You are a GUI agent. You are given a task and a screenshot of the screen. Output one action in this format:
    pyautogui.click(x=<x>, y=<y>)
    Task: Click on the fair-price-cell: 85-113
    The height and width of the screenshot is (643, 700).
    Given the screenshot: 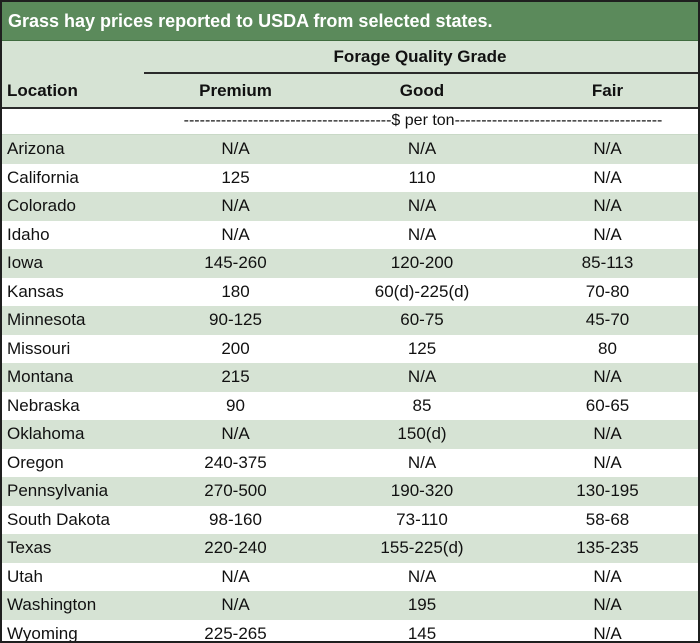 What is the action you would take?
    pyautogui.click(x=607, y=263)
    